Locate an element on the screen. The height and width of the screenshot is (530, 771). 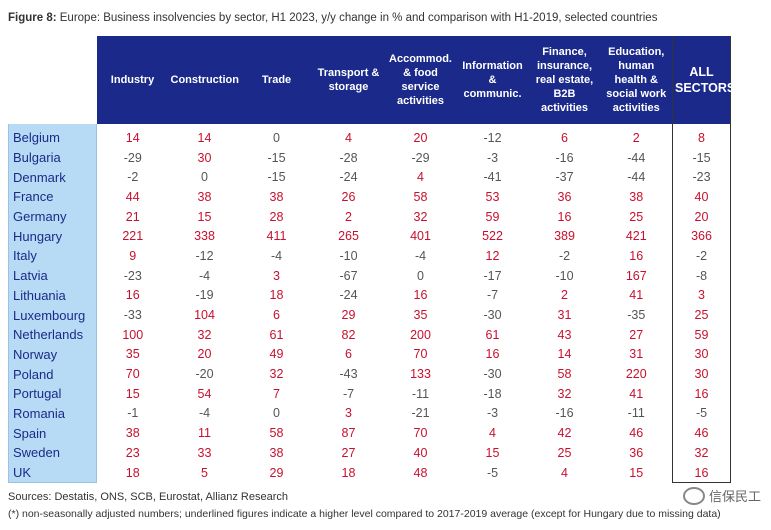
value-cell: 54 is located at coordinates (204, 393).